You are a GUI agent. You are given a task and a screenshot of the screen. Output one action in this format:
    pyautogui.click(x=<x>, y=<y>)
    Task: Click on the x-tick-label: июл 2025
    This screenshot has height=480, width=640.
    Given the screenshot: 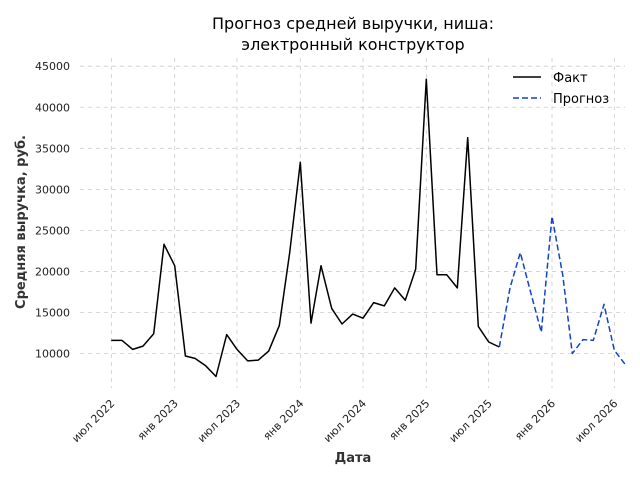 What is the action you would take?
    pyautogui.click(x=471, y=421)
    